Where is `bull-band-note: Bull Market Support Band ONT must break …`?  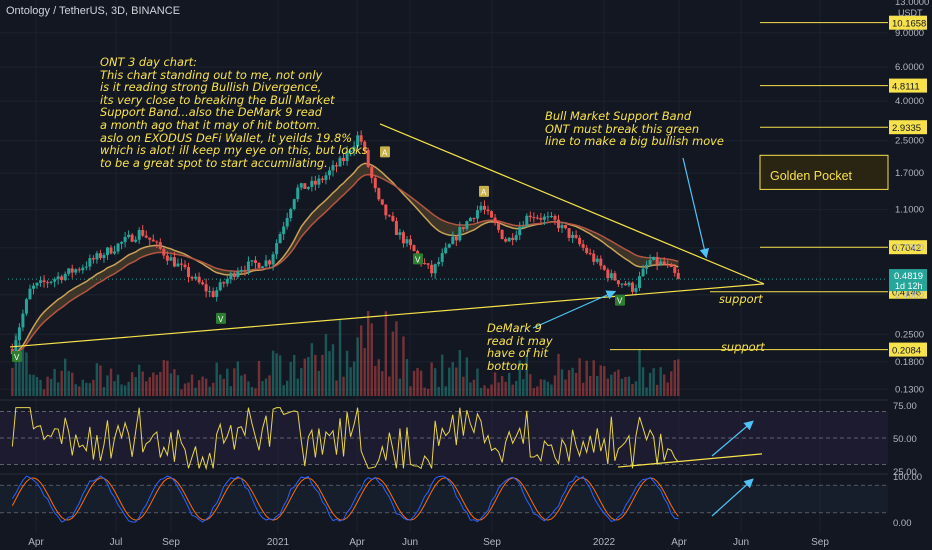
bull-band-note: Bull Market Support Band ONT must break … is located at coordinates (634, 129).